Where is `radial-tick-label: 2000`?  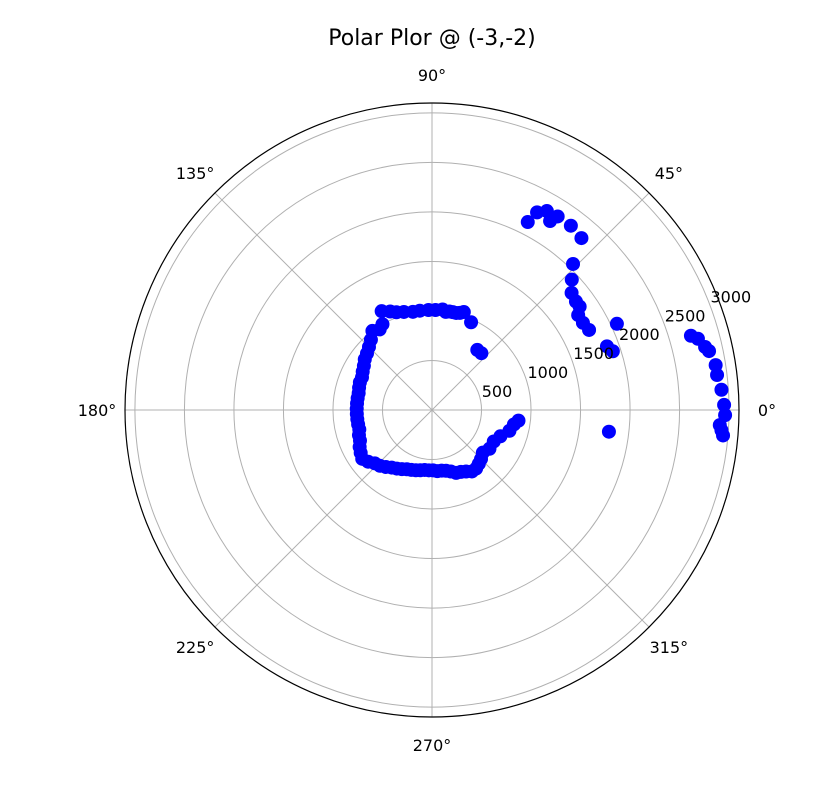
radial-tick-label: 2000 is located at coordinates (639, 334).